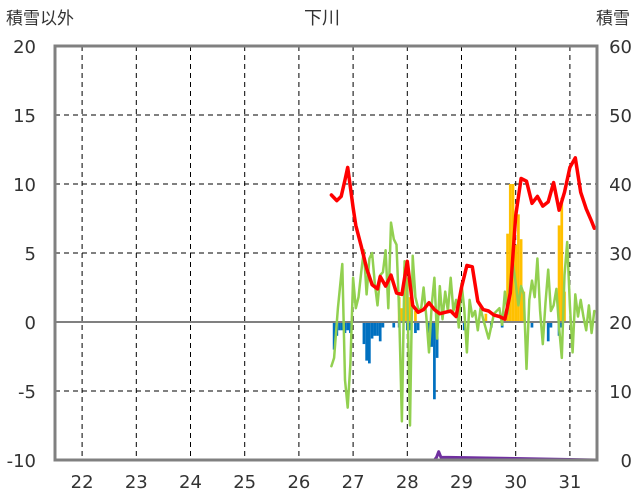  I want to click on x-tick: 25, so click(244, 482).